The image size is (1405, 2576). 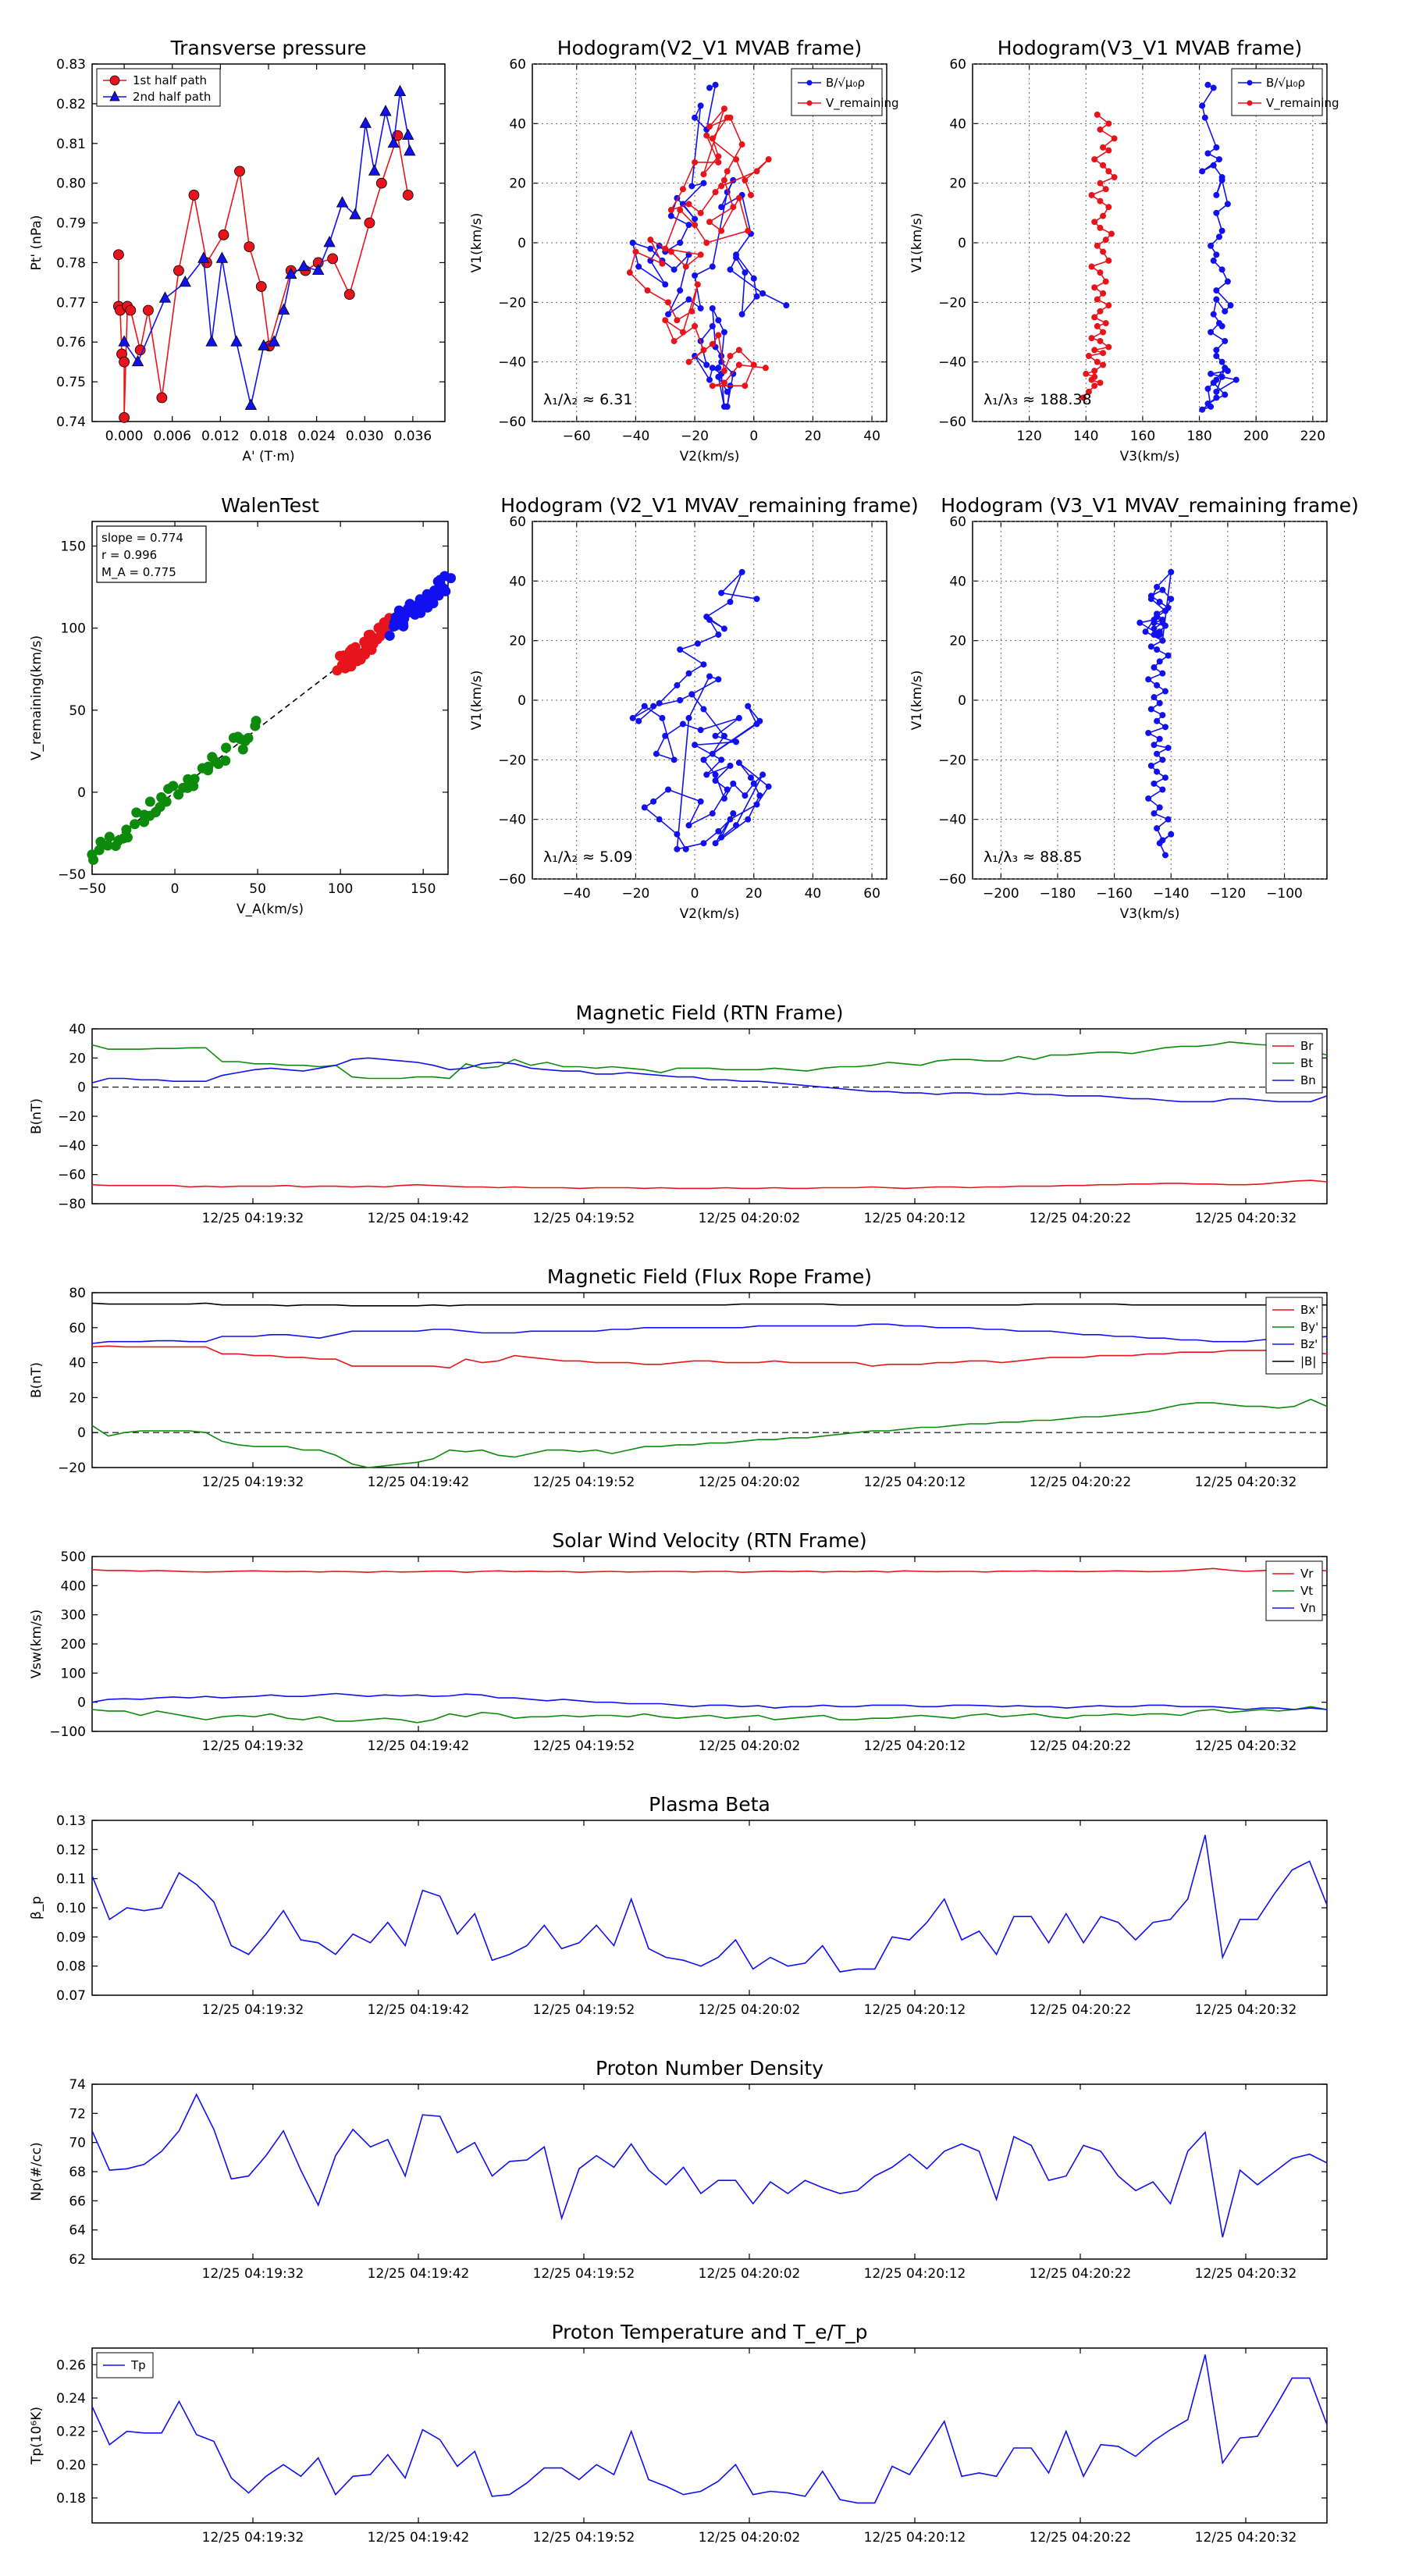 I want to click on x-tick-label: 140, so click(x=1085, y=436).